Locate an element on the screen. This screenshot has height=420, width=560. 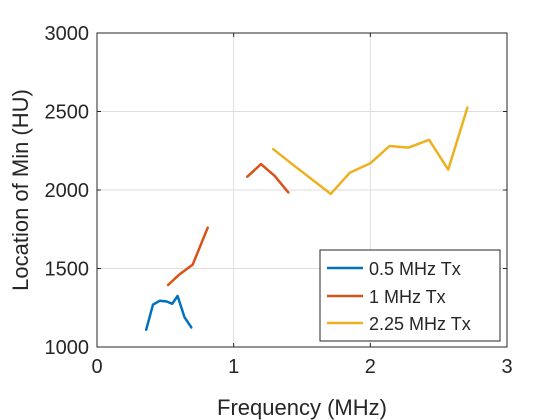
legend-item-1: 1 MHz Tx is located at coordinates (386, 297).